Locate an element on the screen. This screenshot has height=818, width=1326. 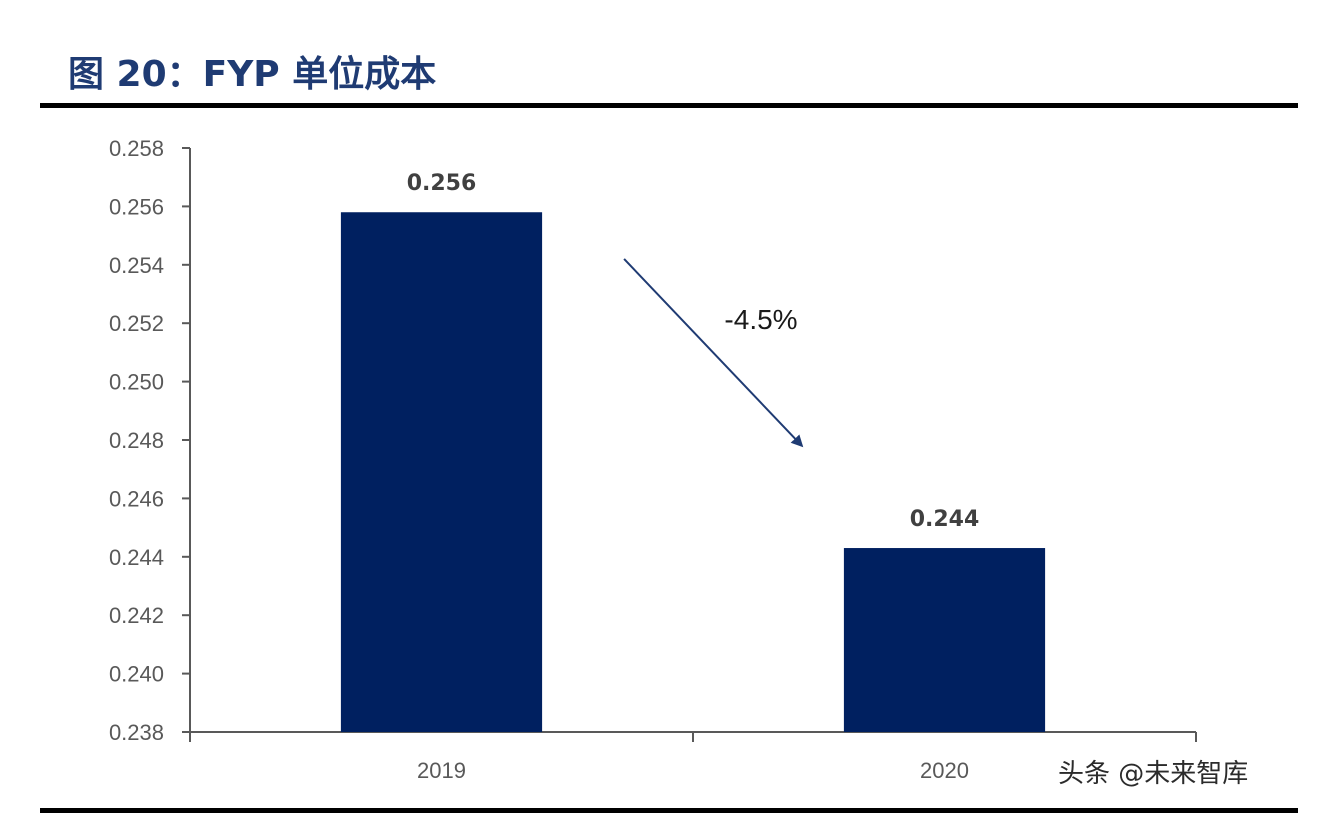
chart-title: 图 20：FYP 单位成本 is located at coordinates (252, 74).